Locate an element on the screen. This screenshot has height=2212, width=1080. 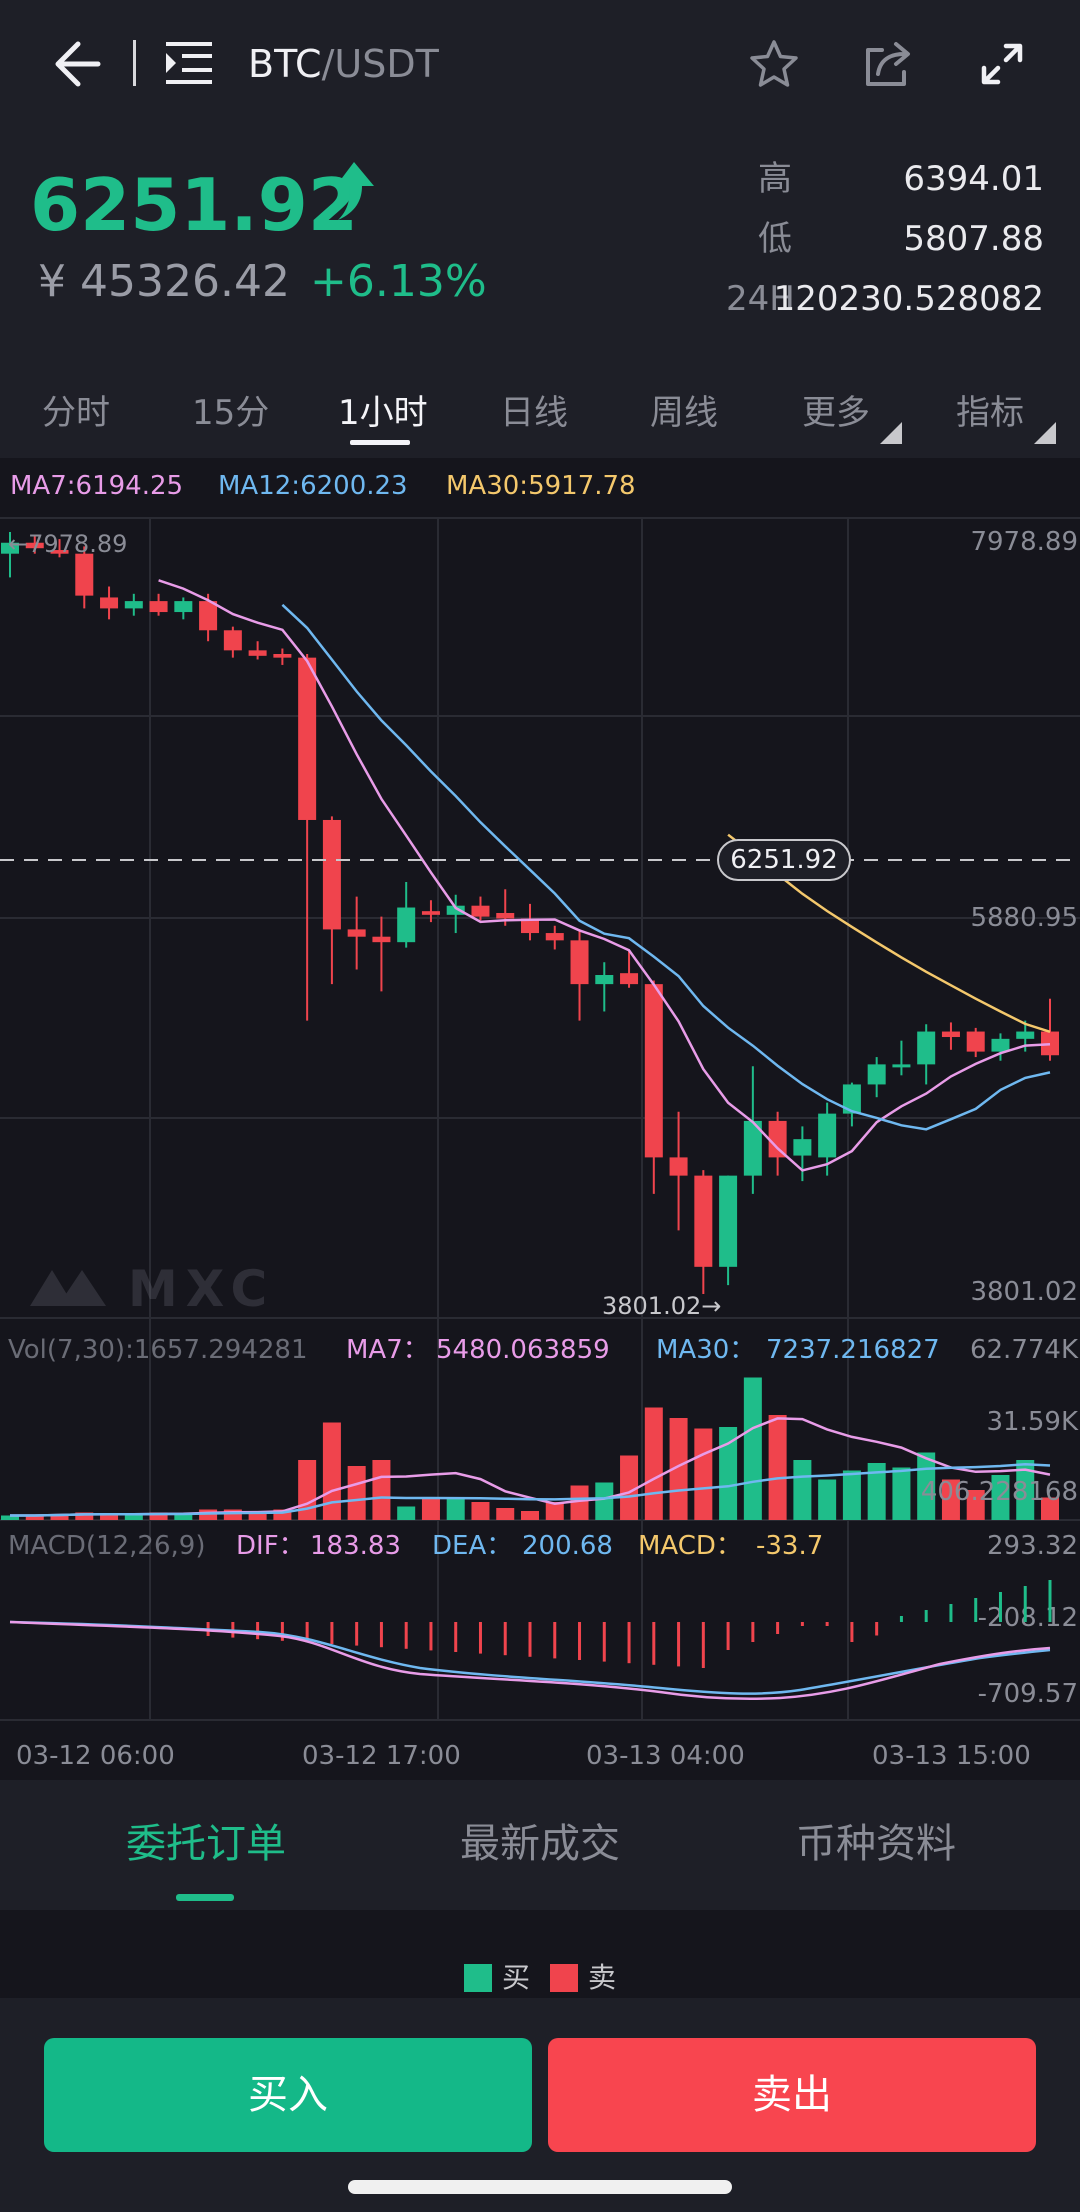
price-change-percent: +6.13% is located at coordinates (398, 281).